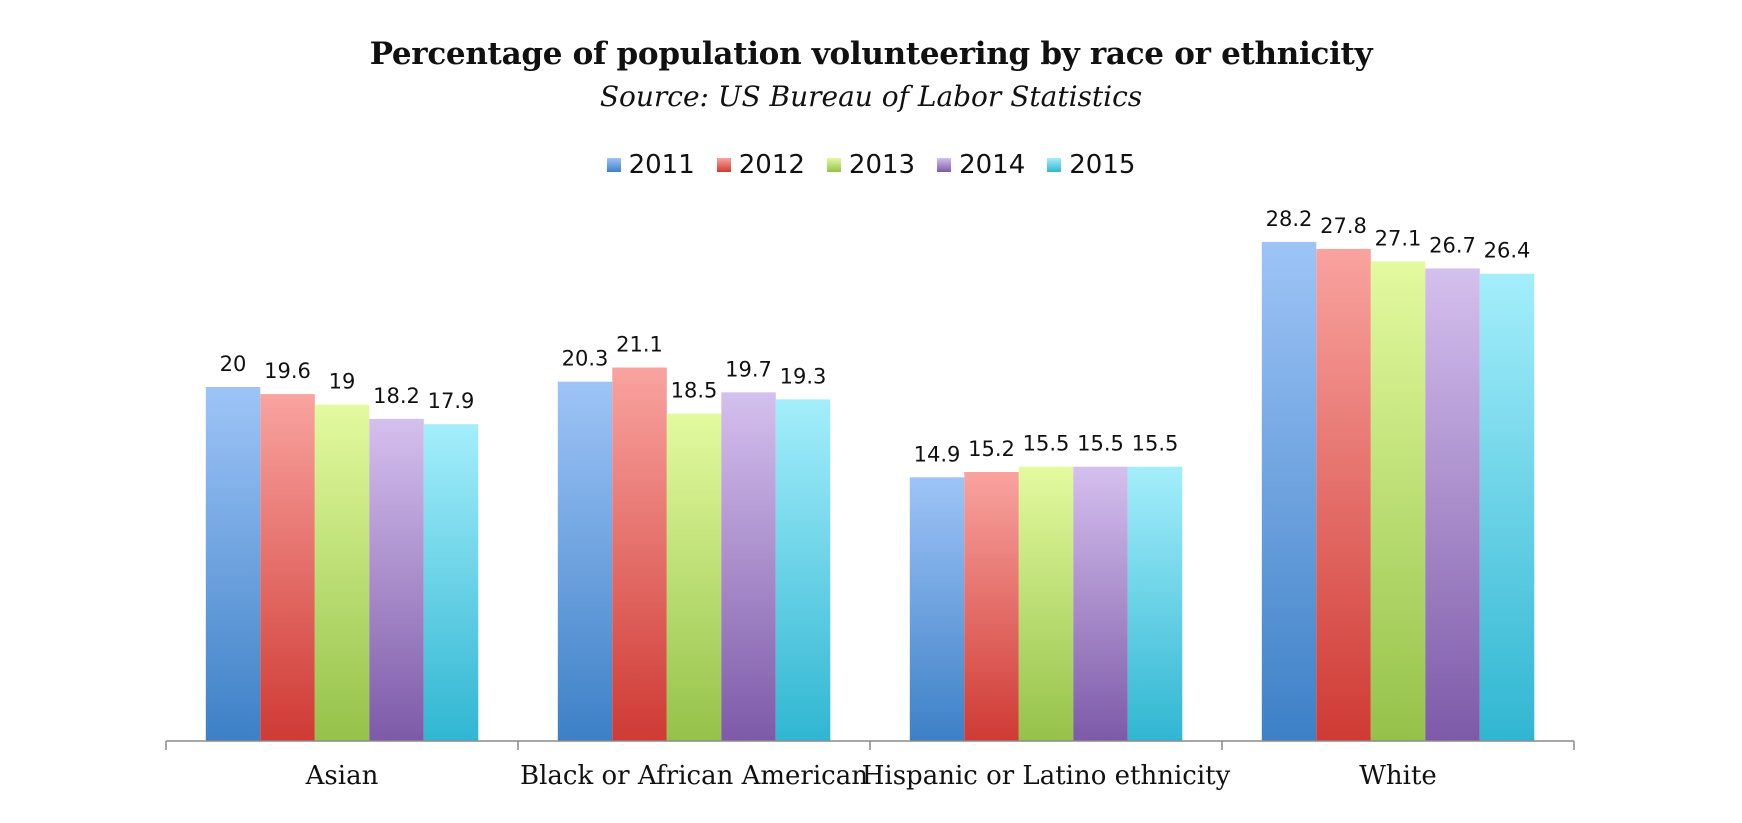 Image resolution: width=1742 pixels, height=823 pixels. I want to click on data-label: 21.1, so click(639, 345).